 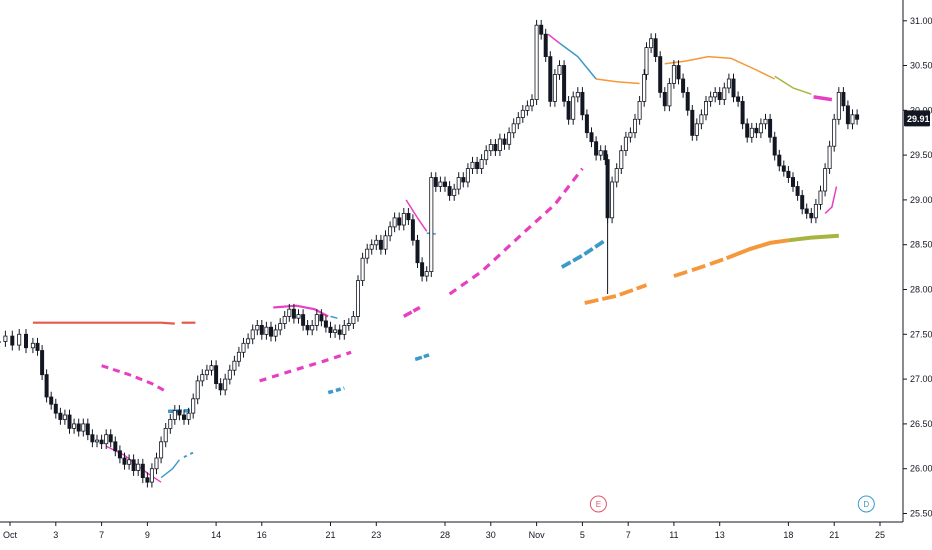 What do you see at coordinates (10, 535) in the screenshot?
I see `x-tick-label: Oct` at bounding box center [10, 535].